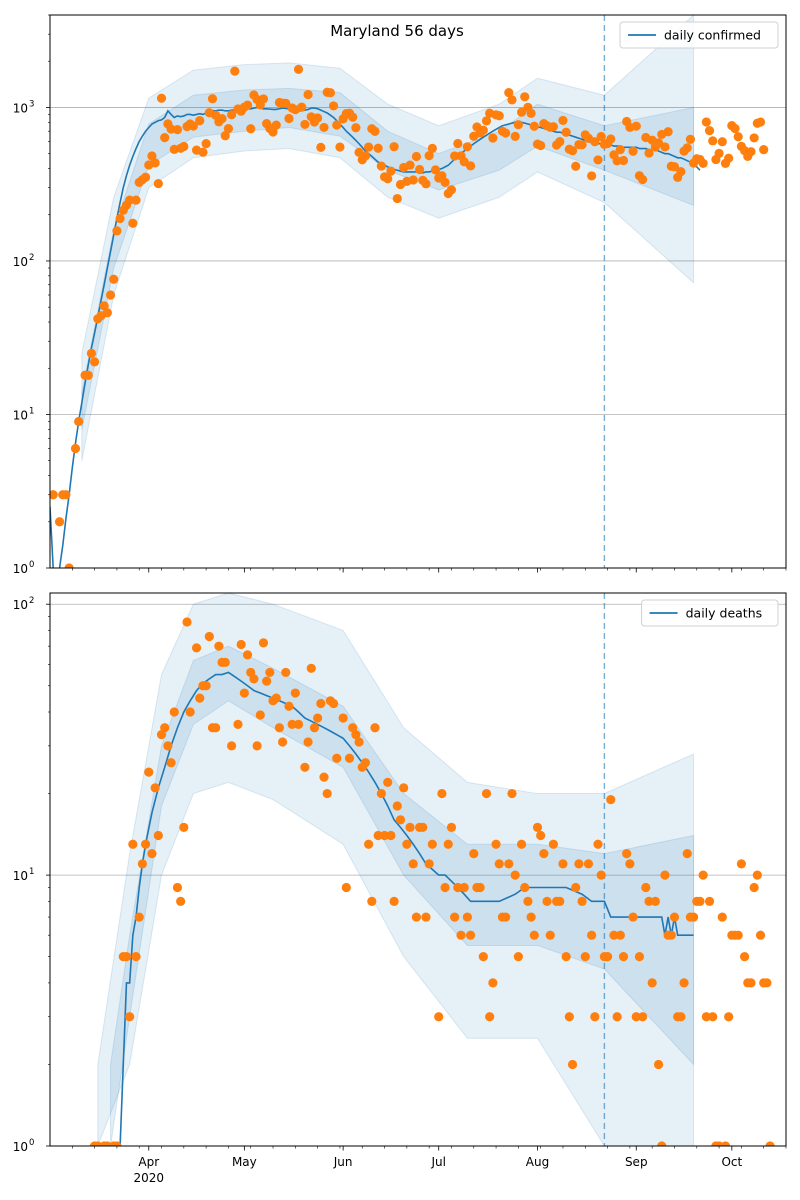  What do you see at coordinates (636, 1162) in the screenshot?
I see `x-tick-label: Sep` at bounding box center [636, 1162].